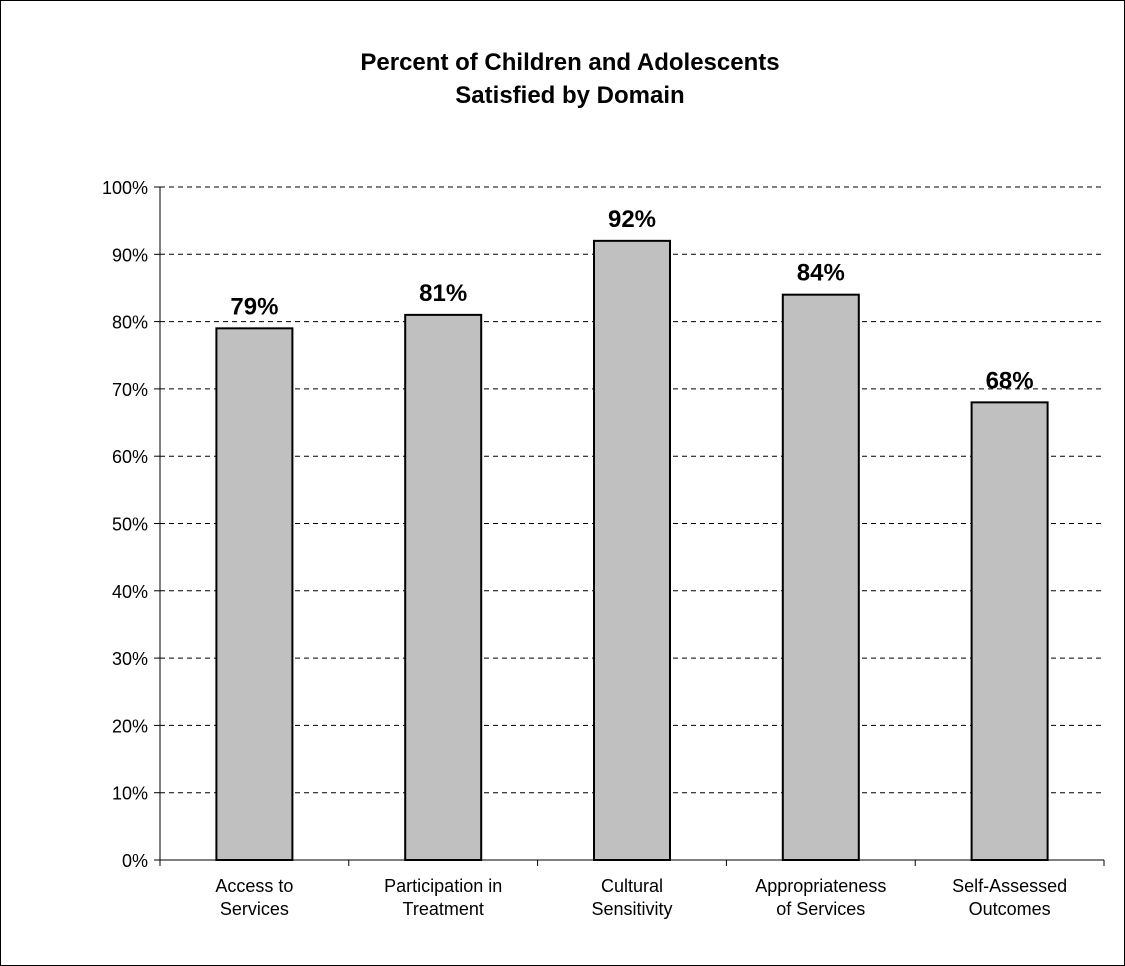 Image resolution: width=1125 pixels, height=966 pixels. What do you see at coordinates (130, 794) in the screenshot?
I see `y-tick-label: 10%` at bounding box center [130, 794].